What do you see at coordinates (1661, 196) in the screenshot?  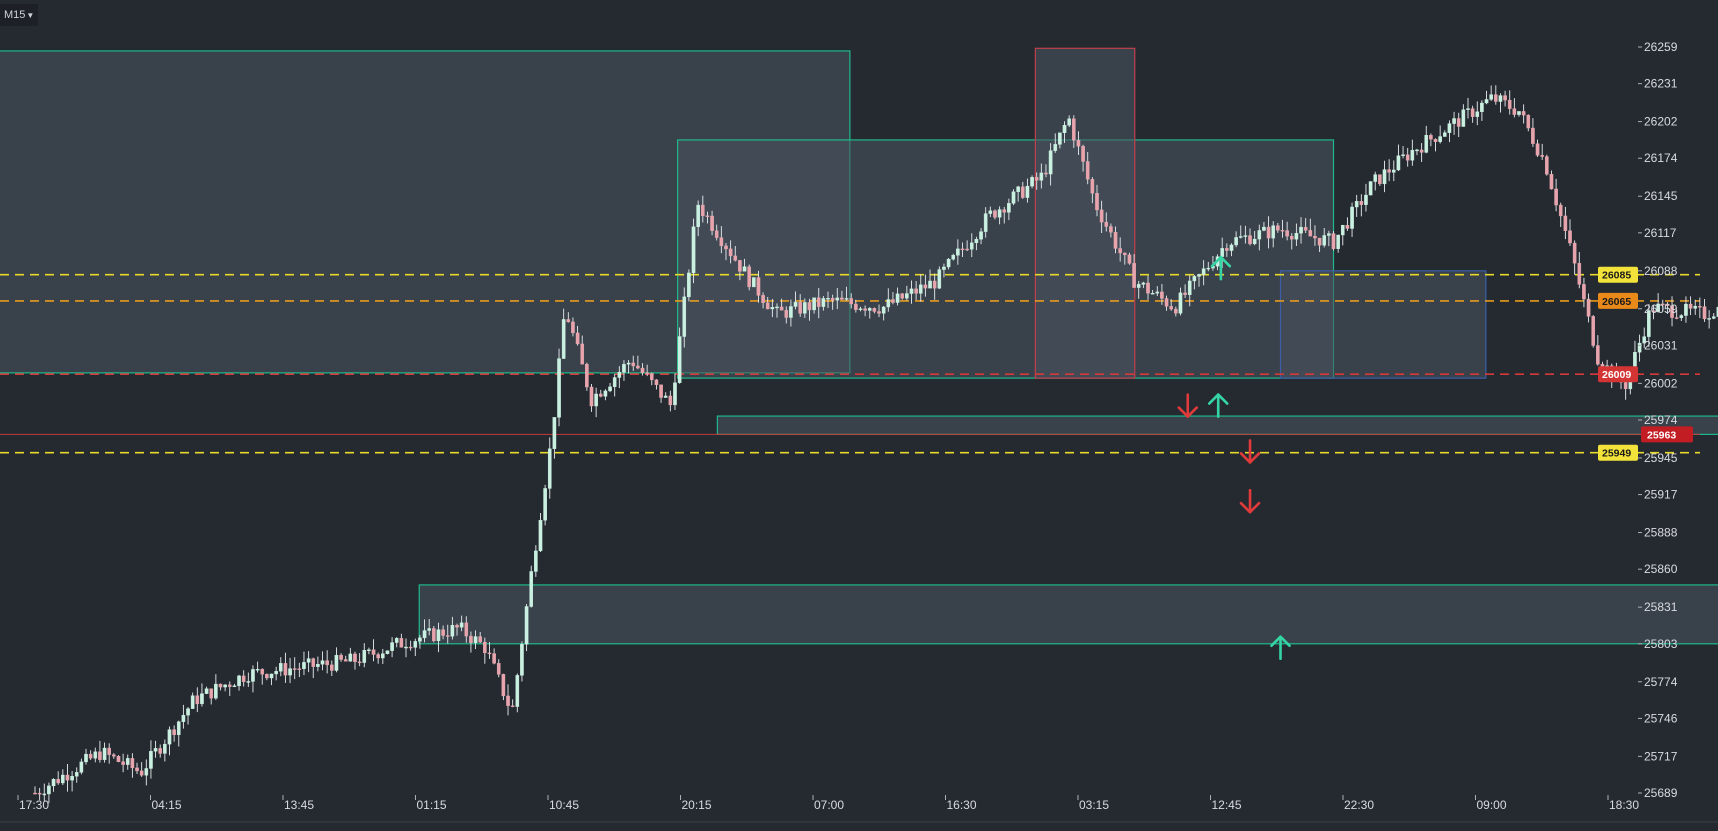 I see `price-tick-label: 26145` at bounding box center [1661, 196].